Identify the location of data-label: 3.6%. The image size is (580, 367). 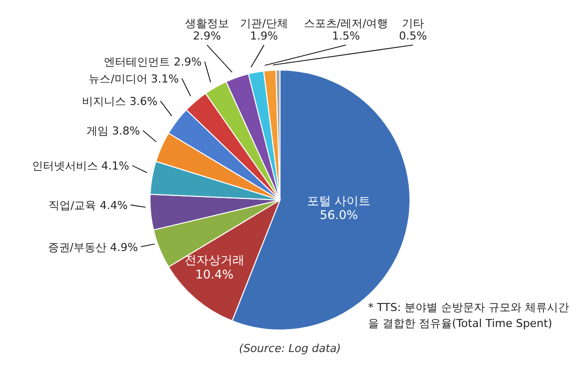
(144, 101).